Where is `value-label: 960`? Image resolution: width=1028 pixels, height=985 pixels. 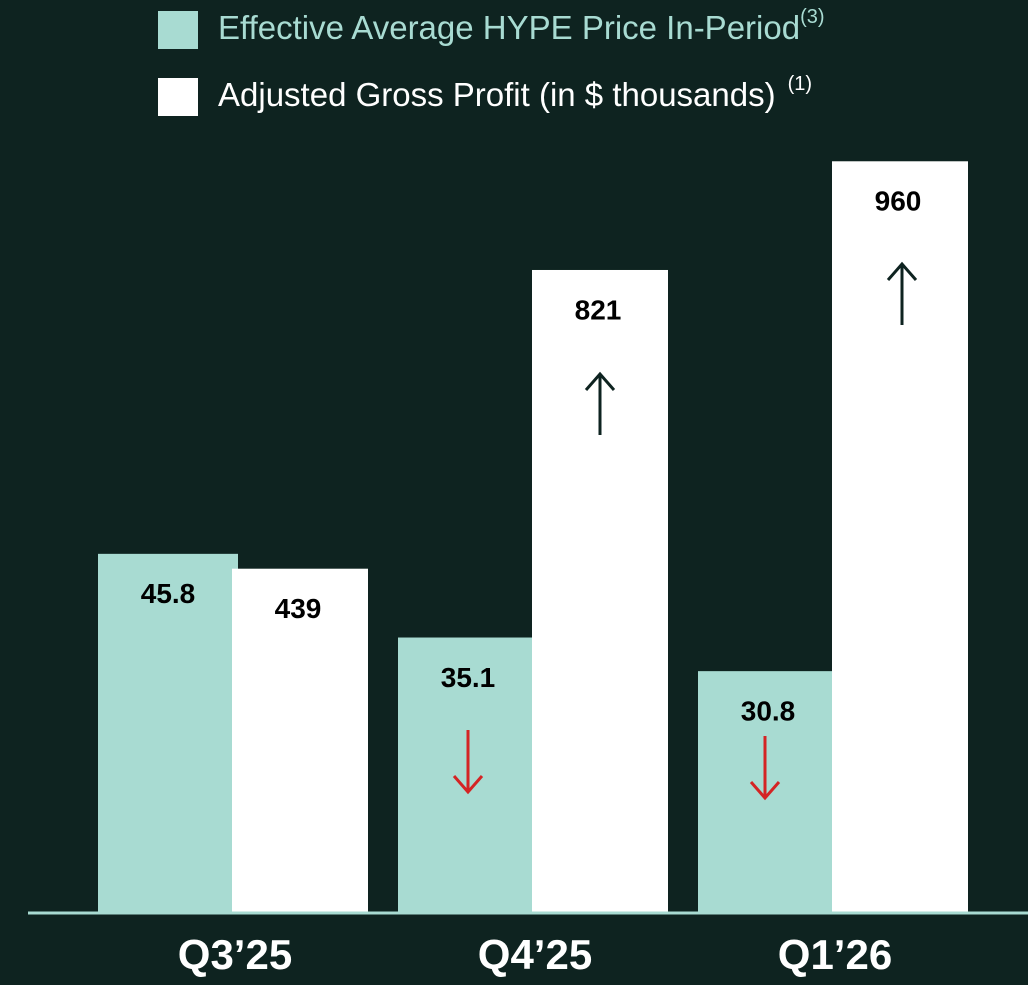 value-label: 960 is located at coordinates (898, 201).